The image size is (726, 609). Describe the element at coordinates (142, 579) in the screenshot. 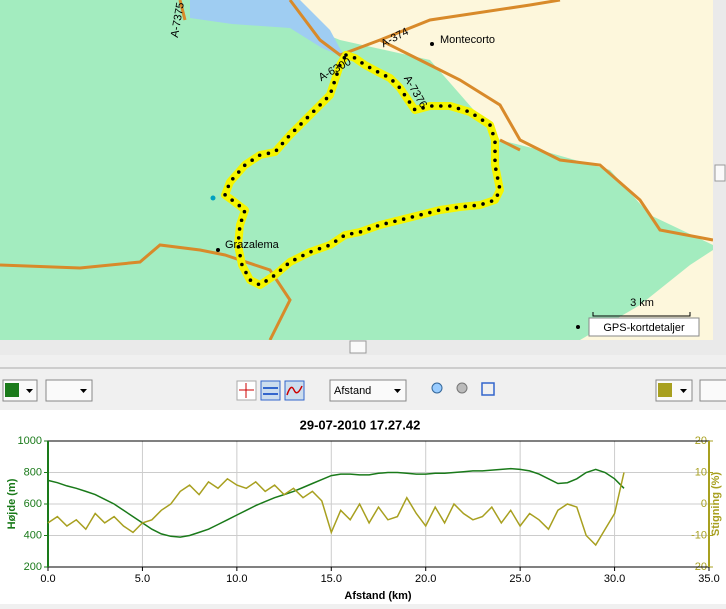

I see `x-tick-label: 5.0` at that location.